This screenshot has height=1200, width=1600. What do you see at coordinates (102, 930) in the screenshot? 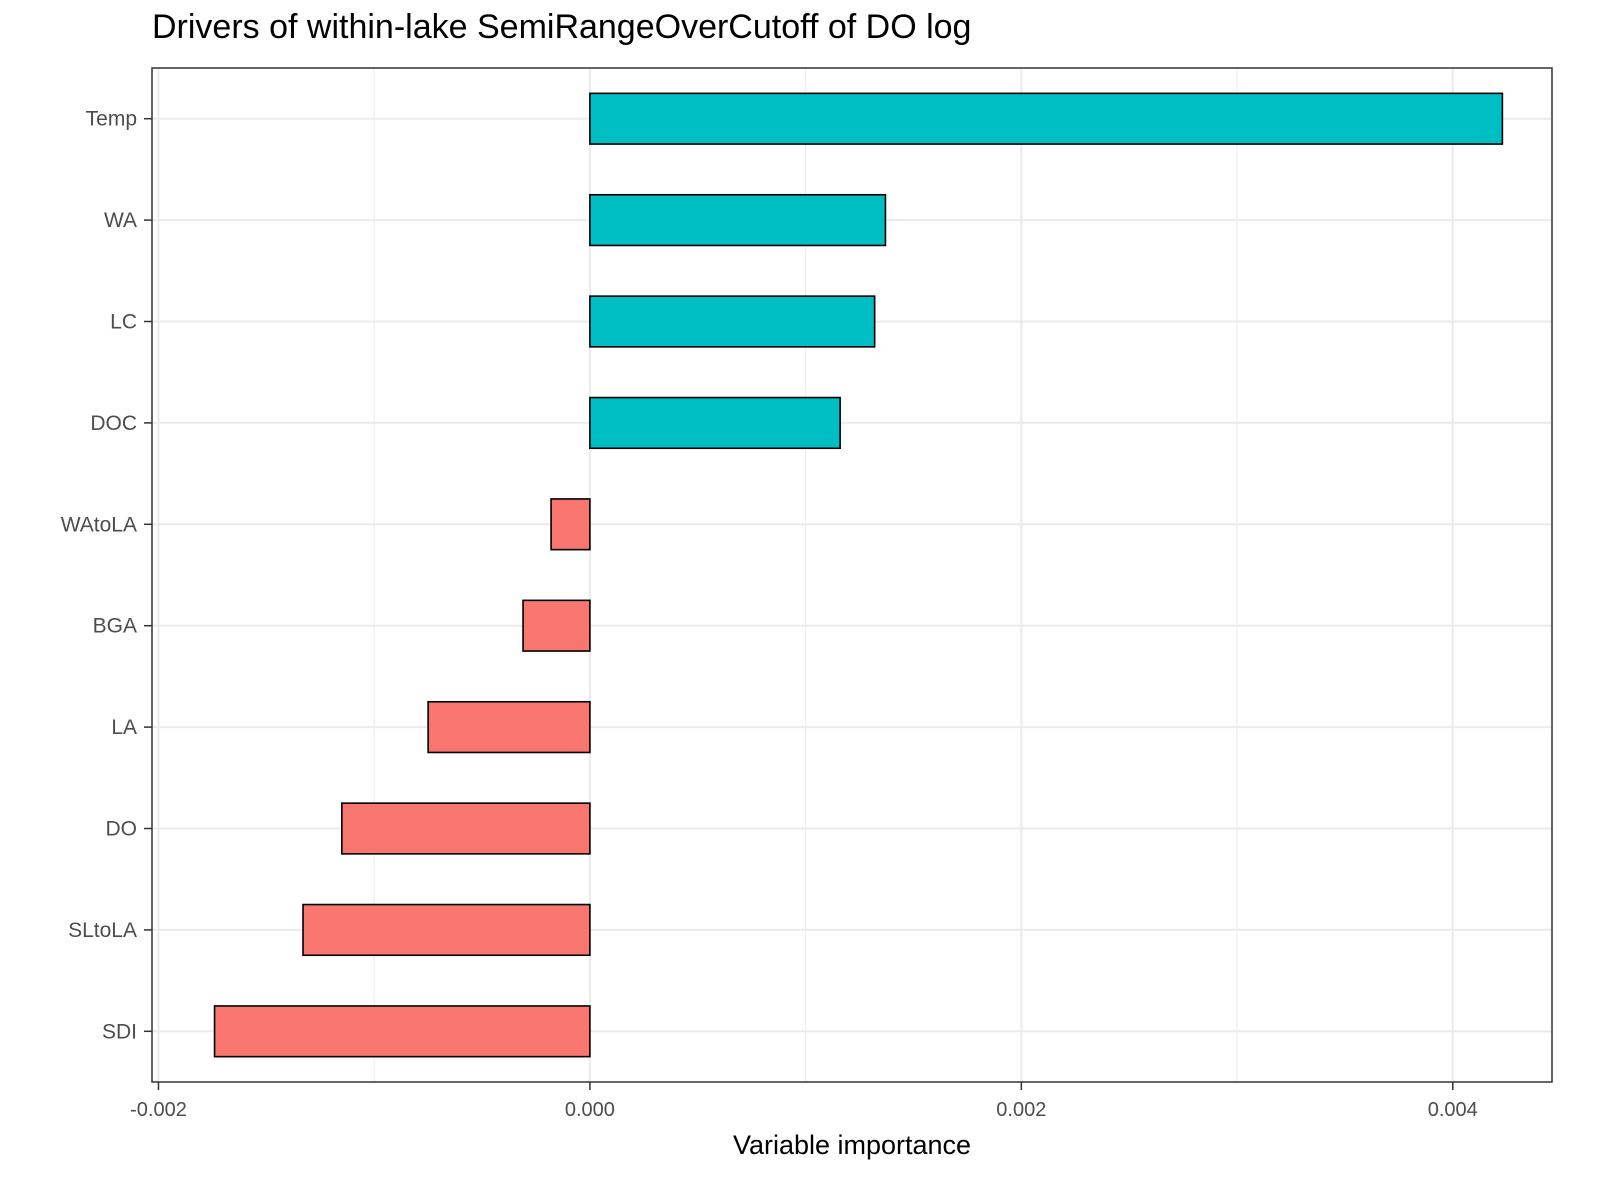
I see `y-tick-label: SLtoLA` at bounding box center [102, 930].